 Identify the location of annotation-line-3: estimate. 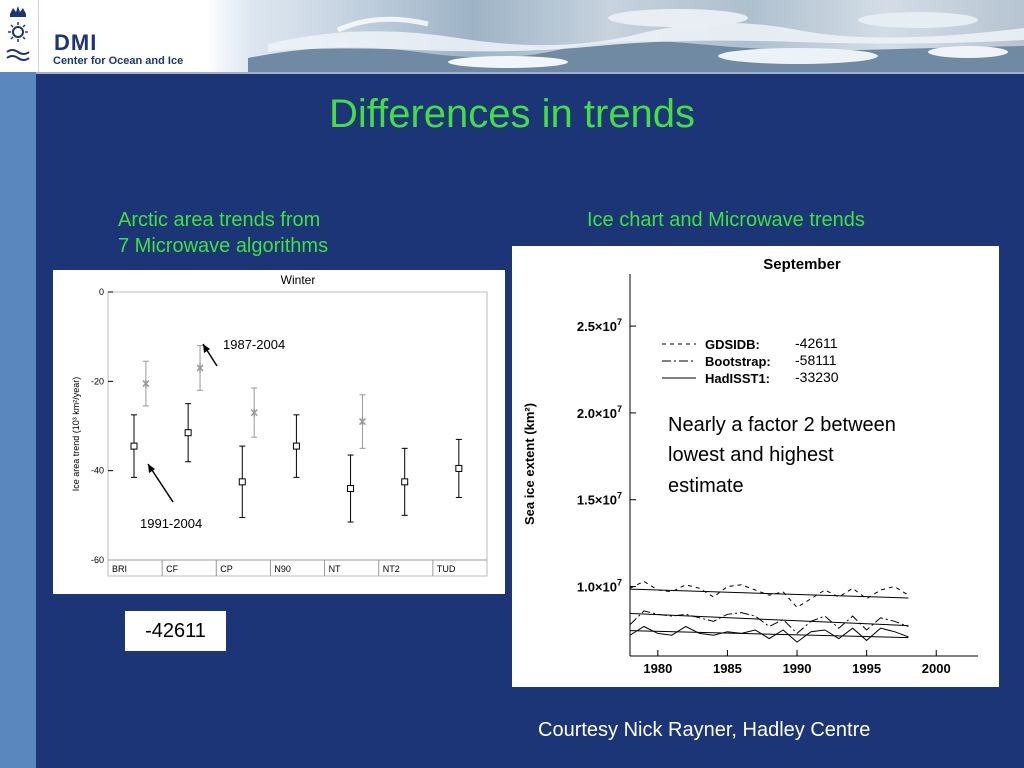
(706, 486).